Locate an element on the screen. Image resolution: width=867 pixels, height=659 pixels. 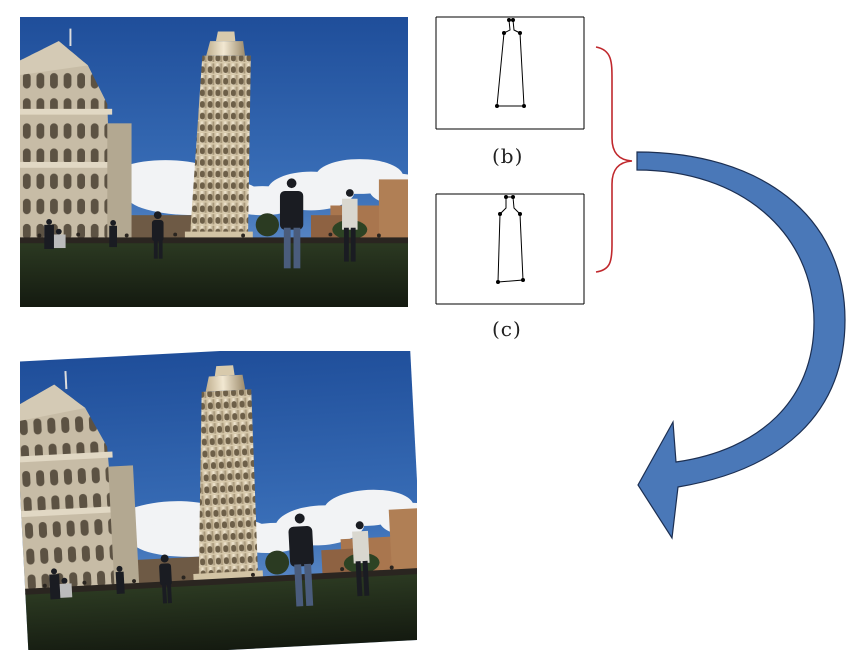
panel-b-frame is located at coordinates (510, 73).